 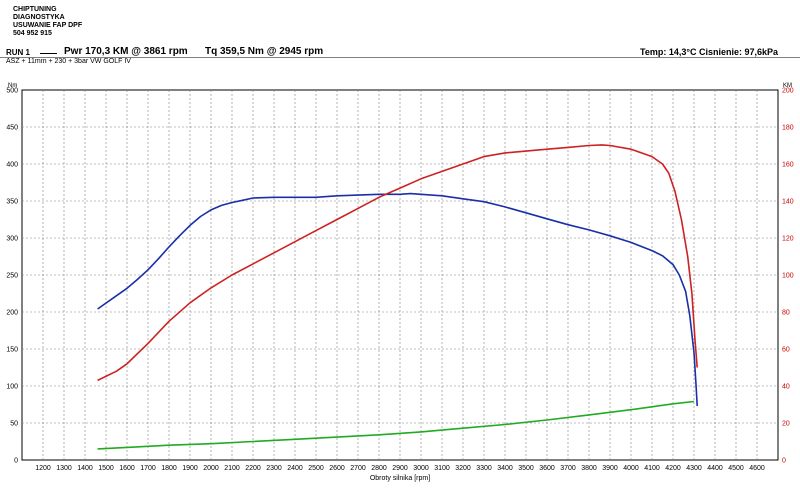 What do you see at coordinates (484, 468) in the screenshot?
I see `x-tick-label: 3300` at bounding box center [484, 468].